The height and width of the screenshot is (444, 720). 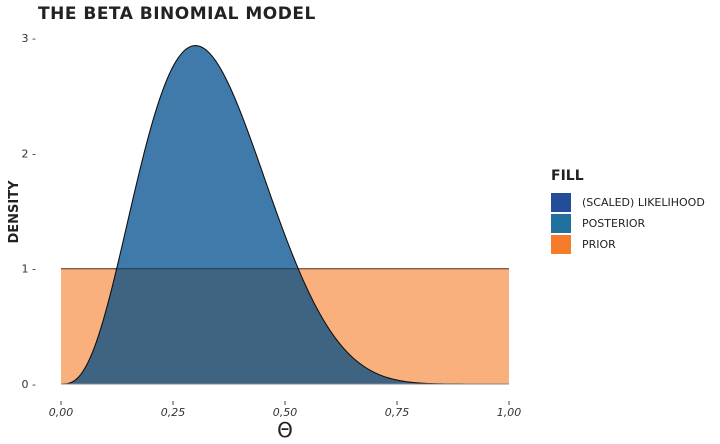 I want to click on legend-item-prior: prior, so click(x=628, y=244).